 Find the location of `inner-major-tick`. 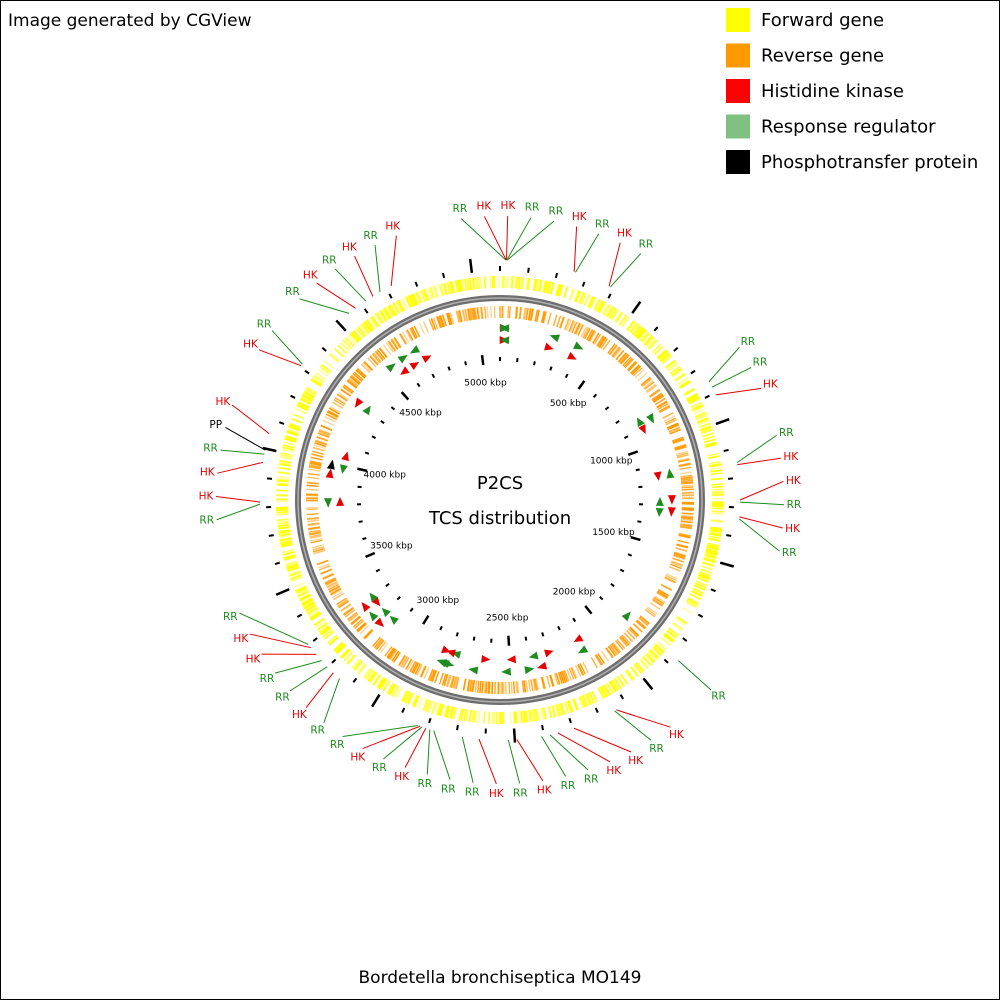

inner-major-tick is located at coordinates (581, 385).